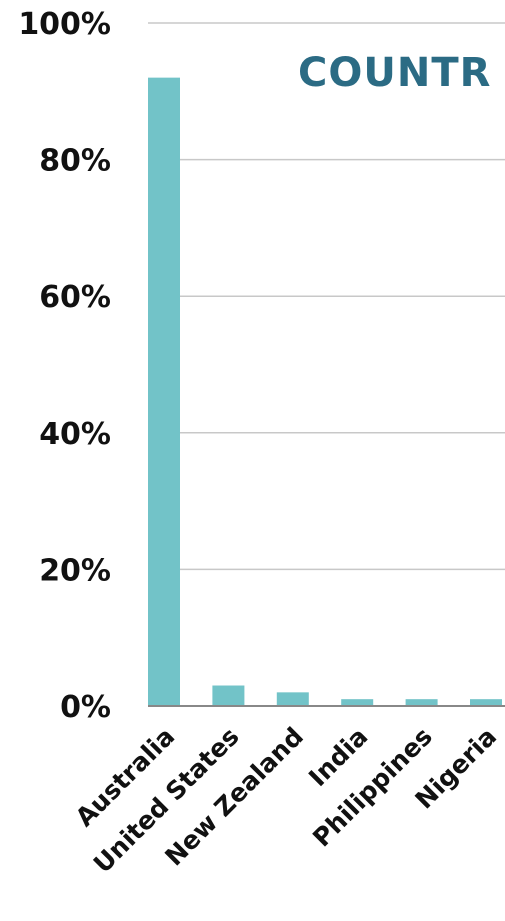 Image resolution: width=505 pixels, height=921 pixels. What do you see at coordinates (164, 391) in the screenshot?
I see `bar-australia` at bounding box center [164, 391].